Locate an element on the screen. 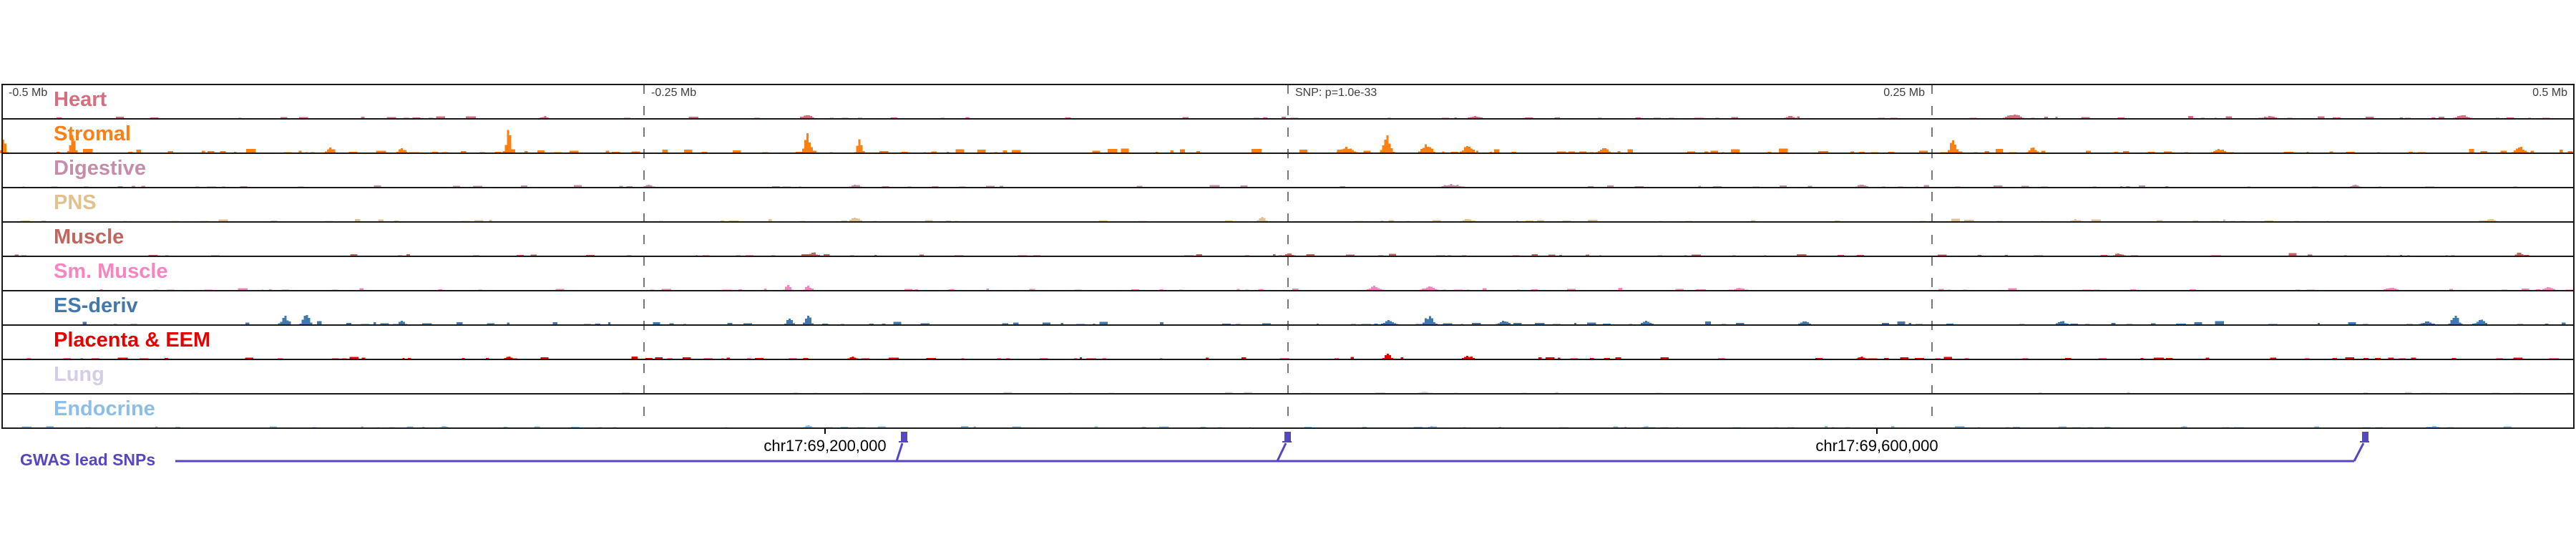 The height and width of the screenshot is (537, 2576). track-label: Muscle is located at coordinates (89, 237).